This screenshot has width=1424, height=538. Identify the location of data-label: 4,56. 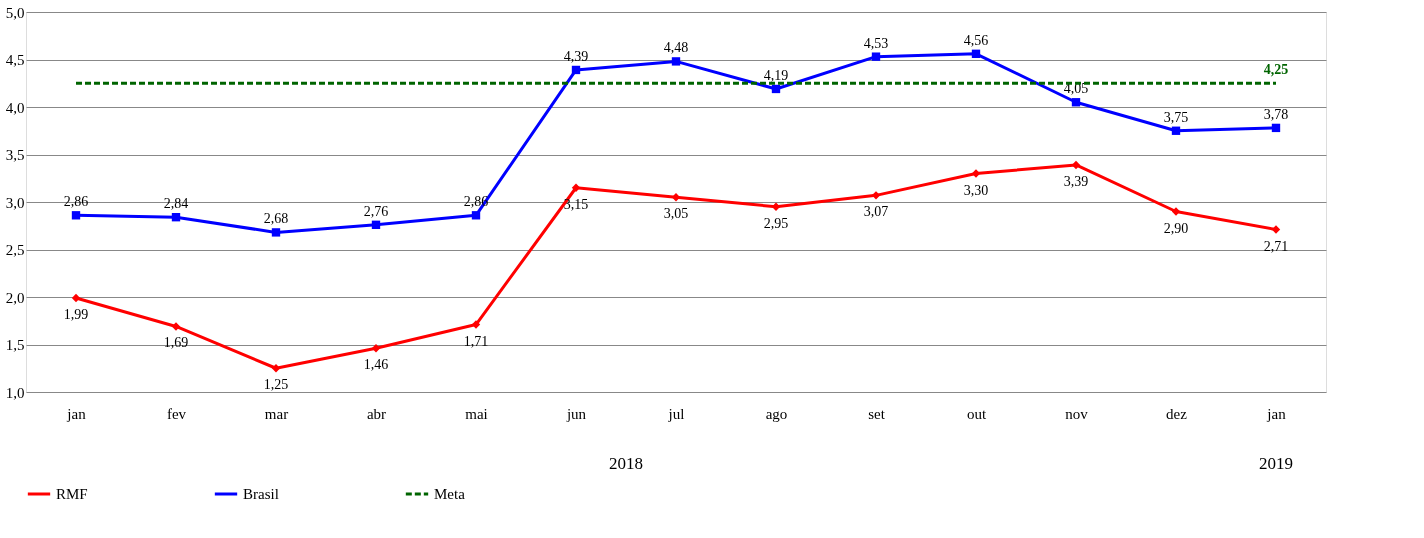
(976, 40).